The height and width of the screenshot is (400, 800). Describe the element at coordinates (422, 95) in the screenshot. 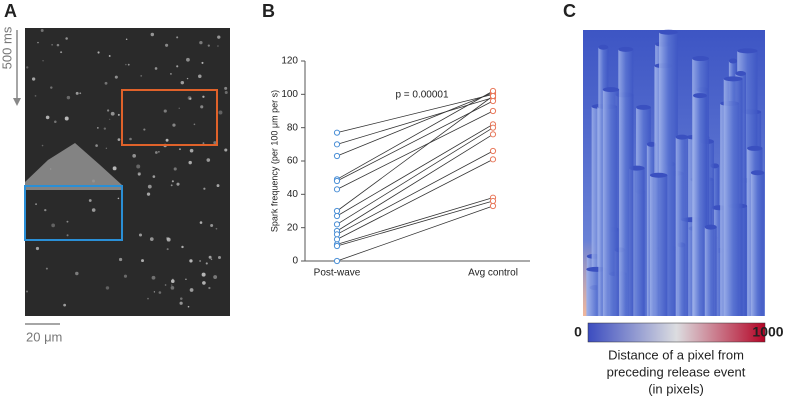

I see `annotation: p = 0.00001` at that location.